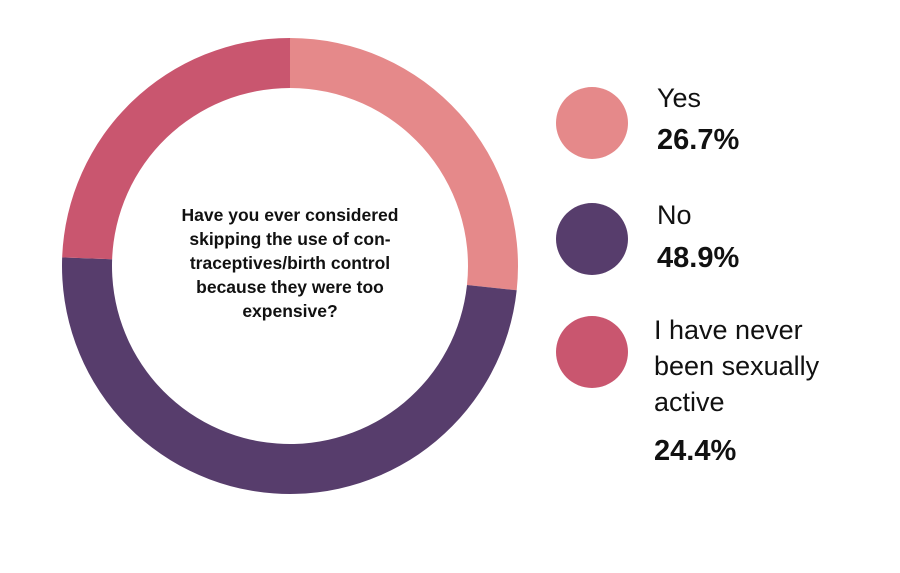 Image resolution: width=900 pixels, height=573 pixels. Describe the element at coordinates (592, 239) in the screenshot. I see `legend-swatch-no` at that location.